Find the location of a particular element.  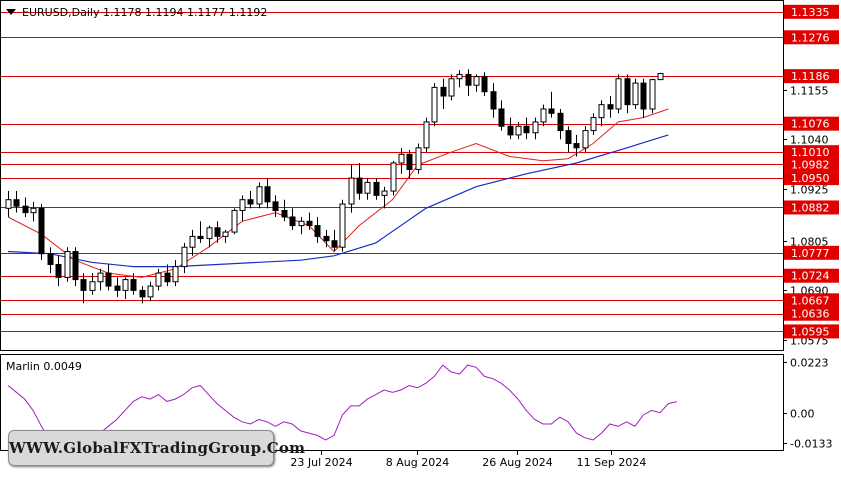

symbol-info-label: EURUSD,Daily 1.1178 1.1194 1.1177 1.1192 is located at coordinates (144, 12).